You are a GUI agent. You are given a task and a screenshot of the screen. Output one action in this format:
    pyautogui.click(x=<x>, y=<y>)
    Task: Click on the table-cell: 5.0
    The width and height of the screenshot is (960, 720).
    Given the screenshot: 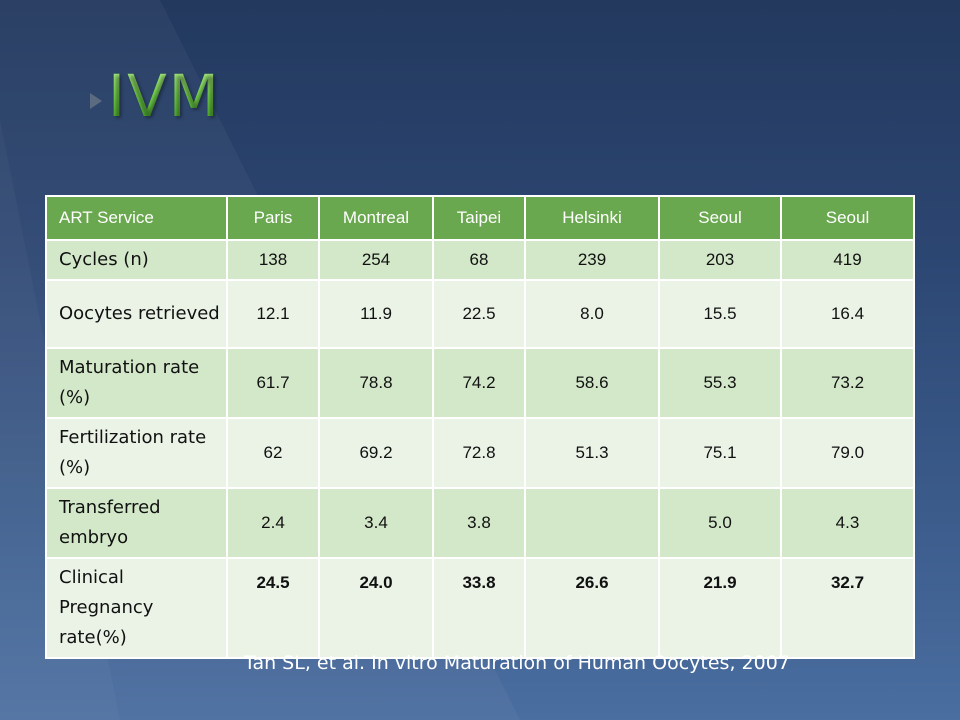 What is the action you would take?
    pyautogui.click(x=720, y=523)
    